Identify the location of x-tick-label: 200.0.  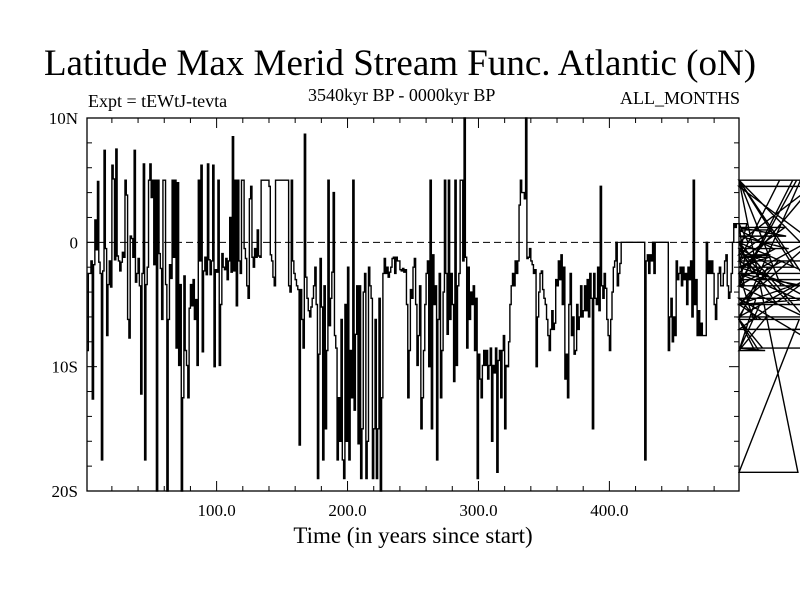
(347, 510).